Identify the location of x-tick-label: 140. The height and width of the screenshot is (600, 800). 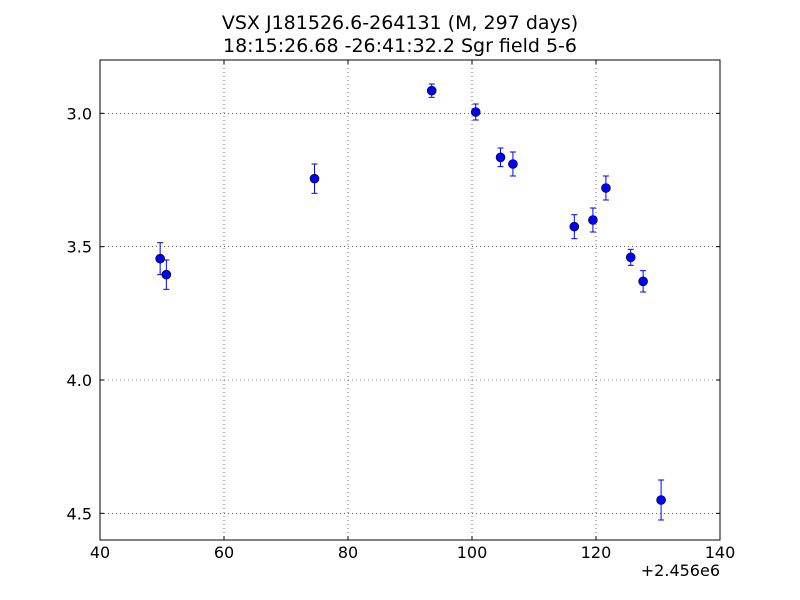
(720, 552).